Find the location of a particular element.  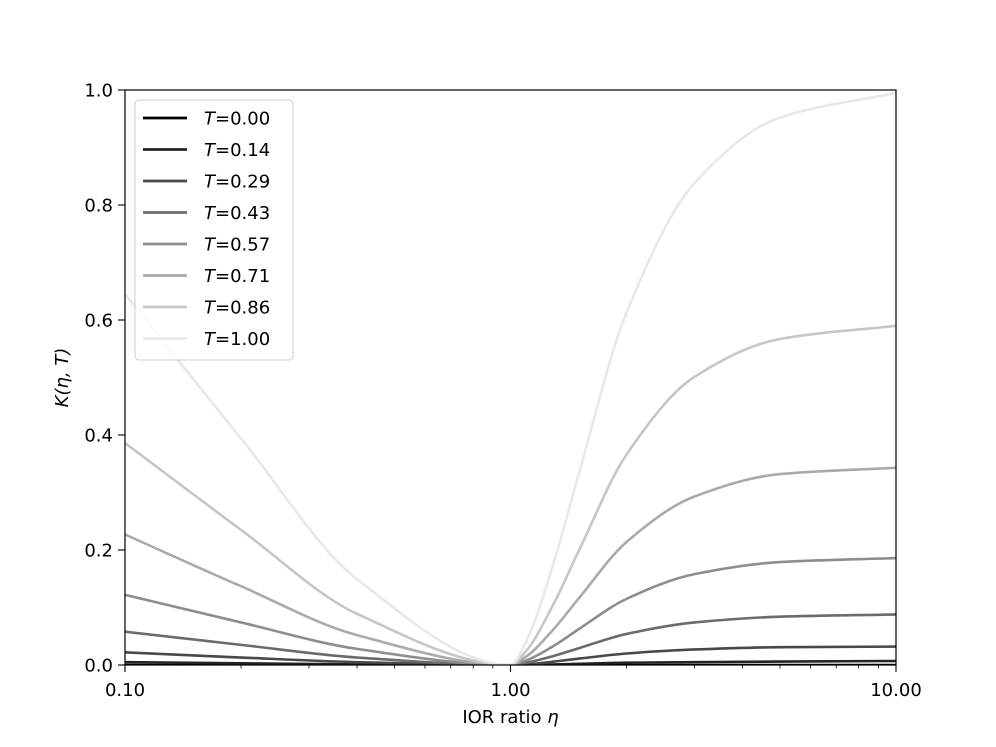

y-tick-label: 0.8 is located at coordinates (98, 206).